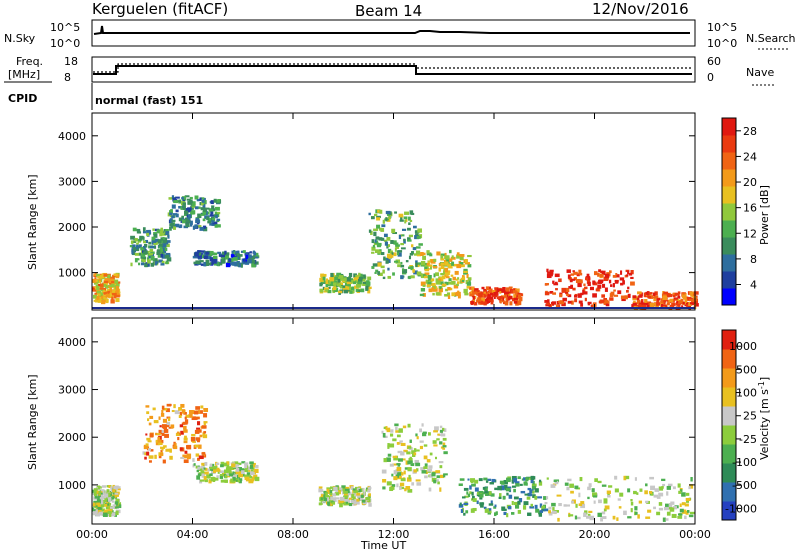 The image size is (800, 559). What do you see at coordinates (72, 390) in the screenshot?
I see `y-tick-label: 3000` at bounding box center [72, 390].